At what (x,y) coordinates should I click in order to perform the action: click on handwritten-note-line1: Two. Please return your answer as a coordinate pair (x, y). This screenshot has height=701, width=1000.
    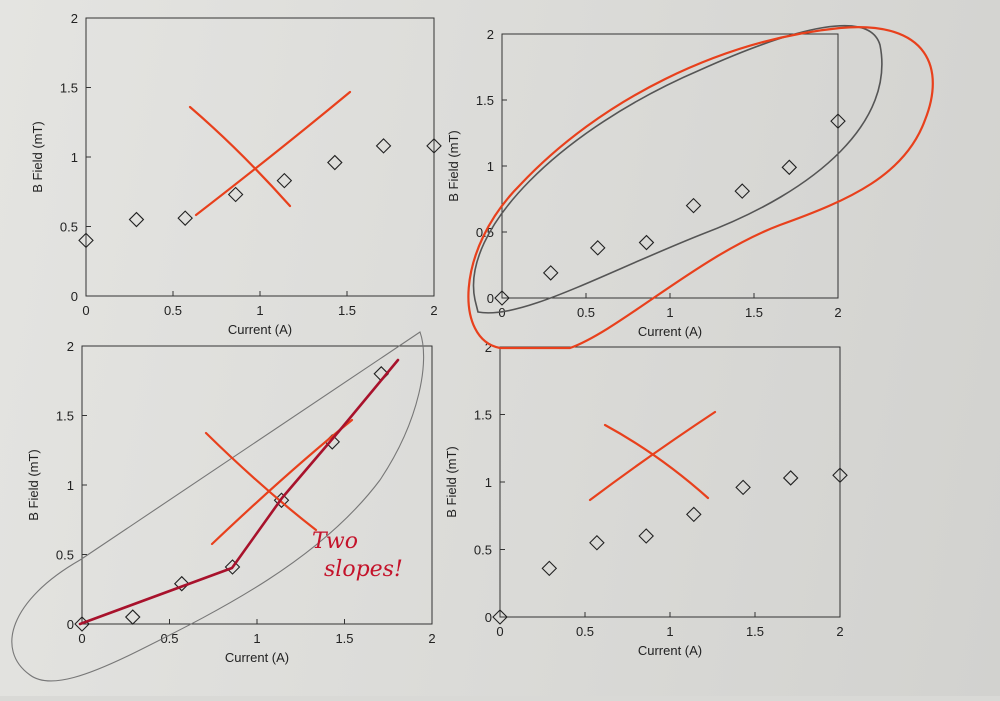
    Looking at the image, I should click on (335, 541).